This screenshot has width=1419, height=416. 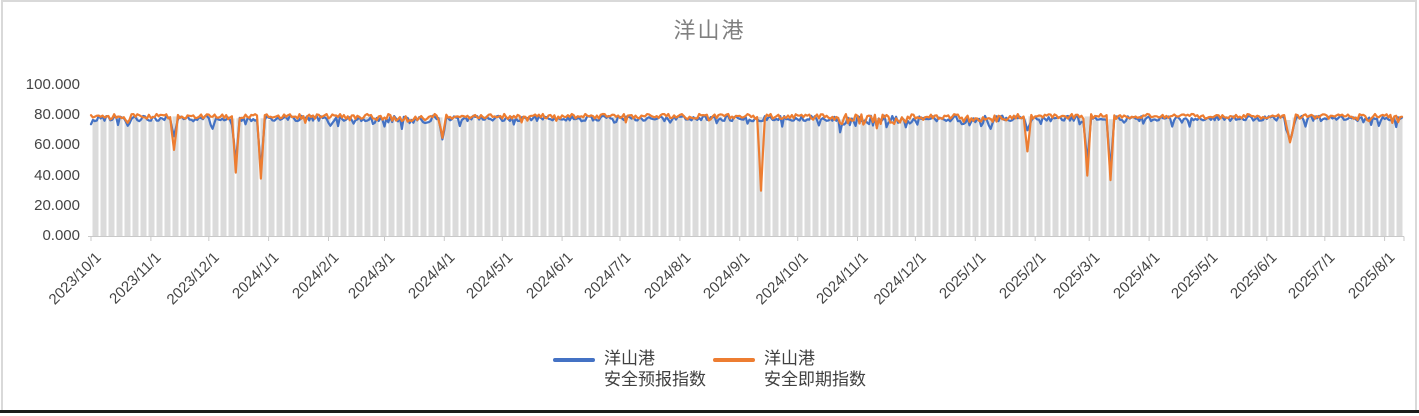 I want to click on legend-item-forecast-index: 洋山港 安全预报指数, so click(x=629, y=369).